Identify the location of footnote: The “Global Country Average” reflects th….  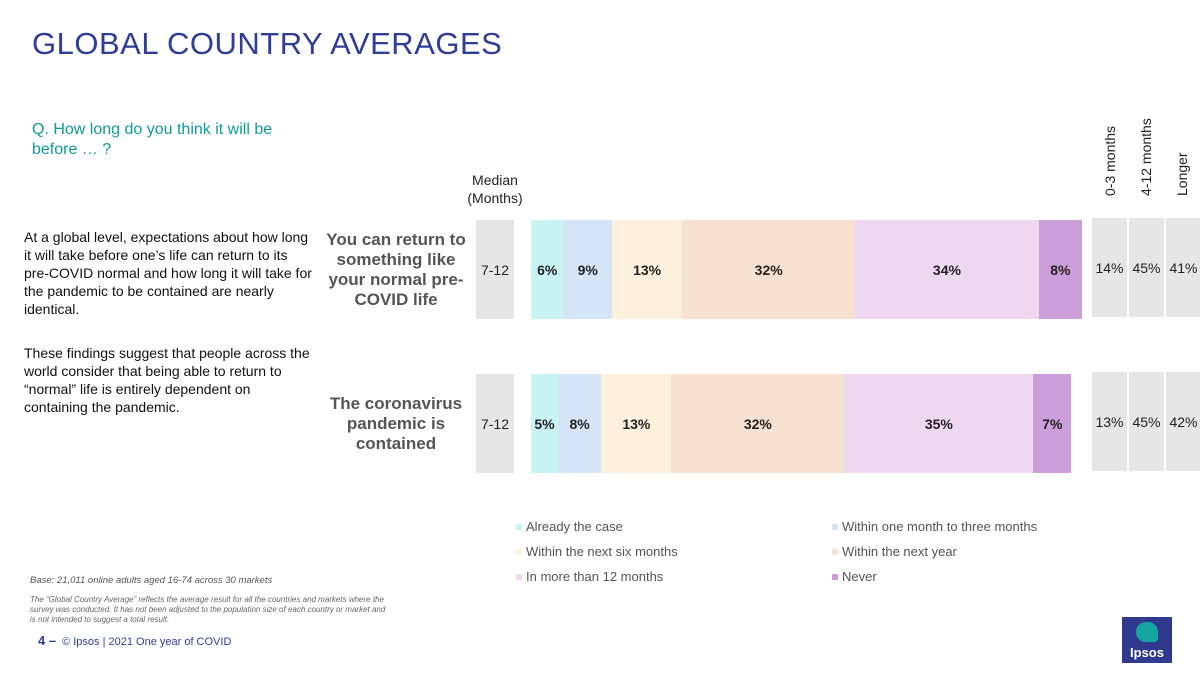
(208, 609).